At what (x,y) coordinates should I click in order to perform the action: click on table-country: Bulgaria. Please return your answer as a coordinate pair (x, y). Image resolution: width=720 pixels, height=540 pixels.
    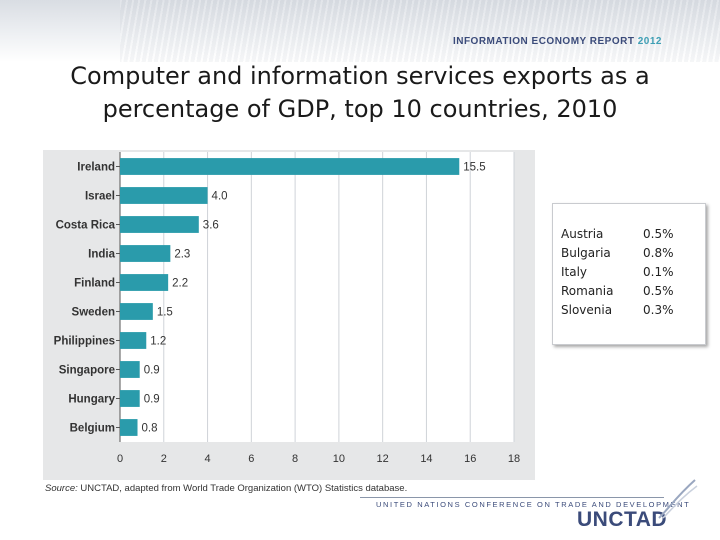
    Looking at the image, I should click on (586, 253).